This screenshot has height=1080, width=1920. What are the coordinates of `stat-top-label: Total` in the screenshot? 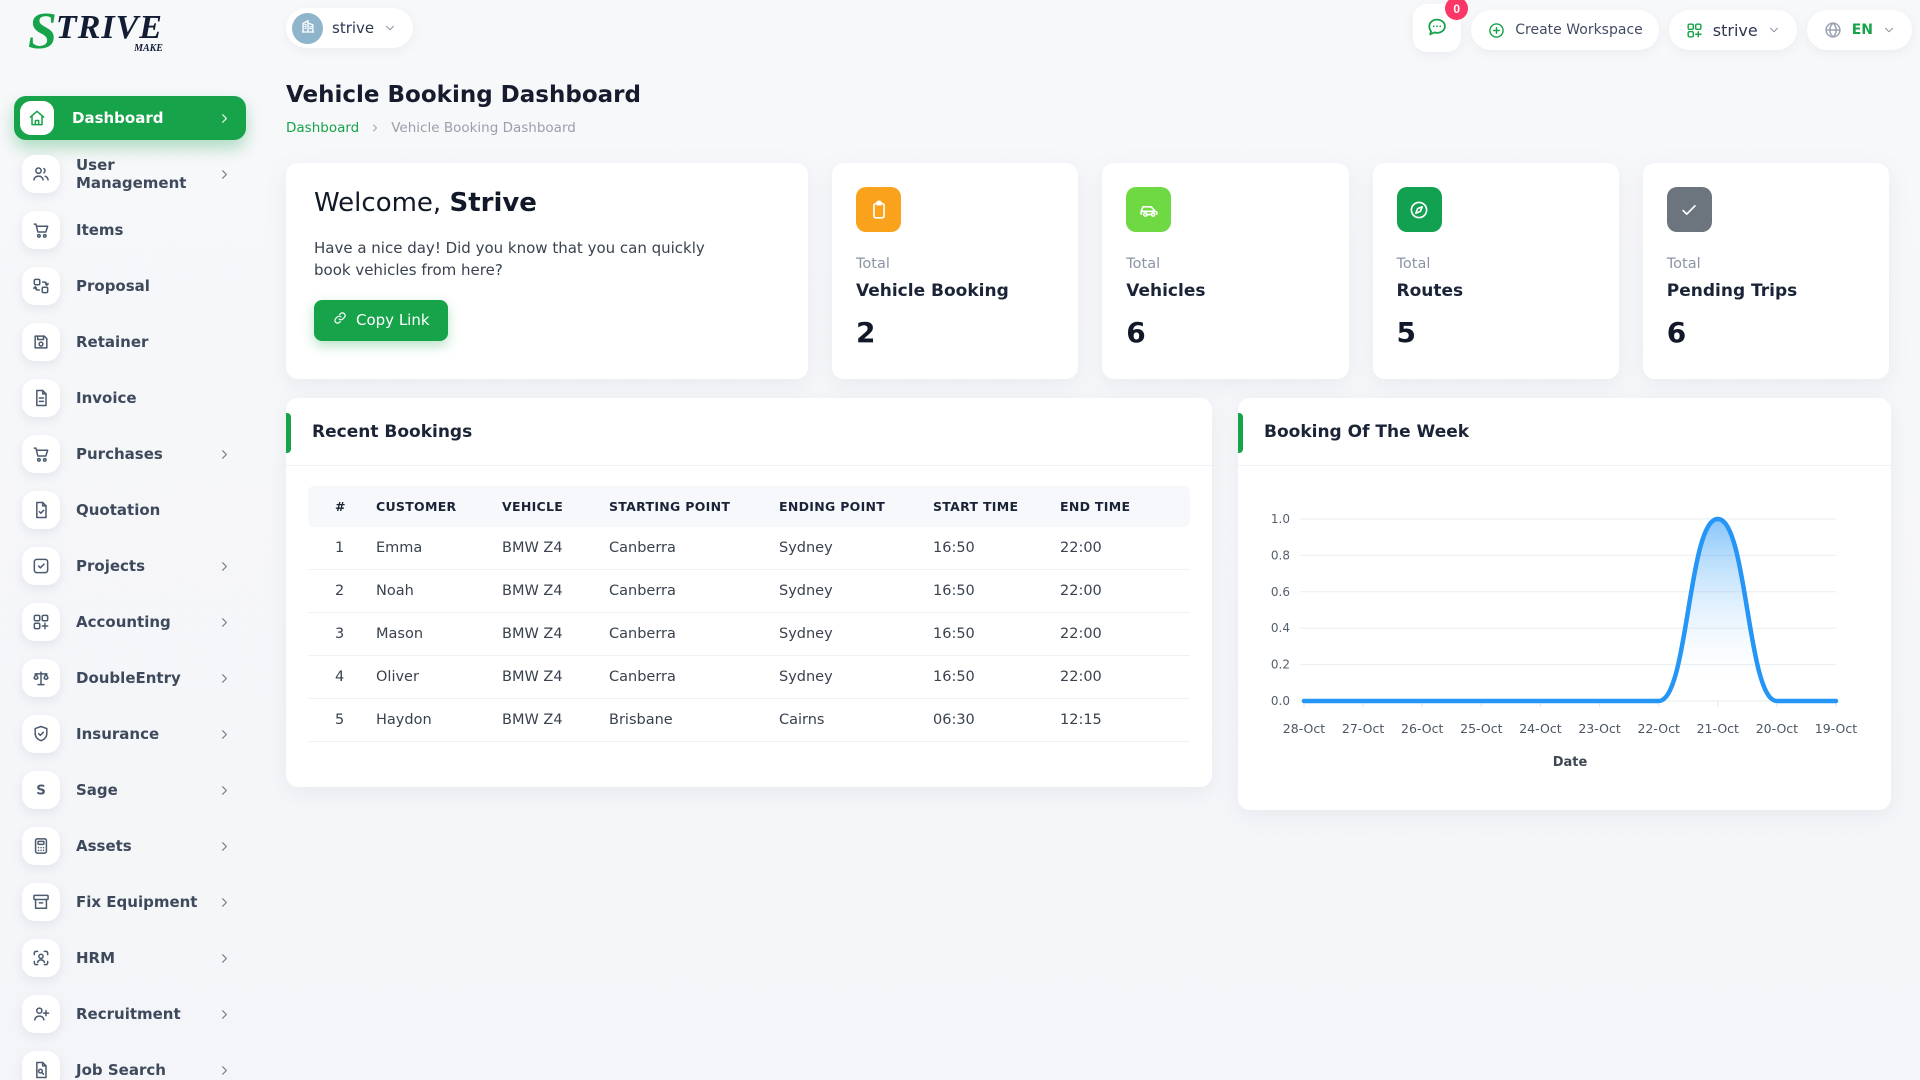 It's located at (873, 264).